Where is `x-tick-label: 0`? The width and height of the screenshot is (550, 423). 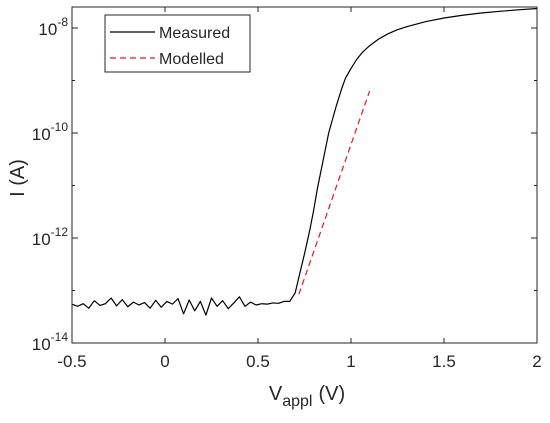
x-tick-label: 0 is located at coordinates (164, 361).